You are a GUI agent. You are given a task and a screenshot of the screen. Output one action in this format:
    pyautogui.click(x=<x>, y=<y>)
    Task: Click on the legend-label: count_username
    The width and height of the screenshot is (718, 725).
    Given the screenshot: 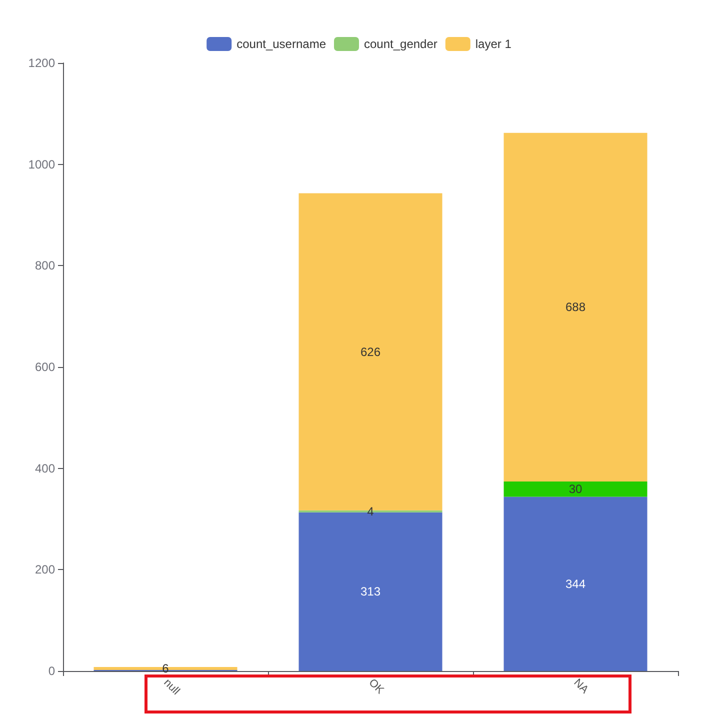 What is the action you would take?
    pyautogui.click(x=281, y=44)
    